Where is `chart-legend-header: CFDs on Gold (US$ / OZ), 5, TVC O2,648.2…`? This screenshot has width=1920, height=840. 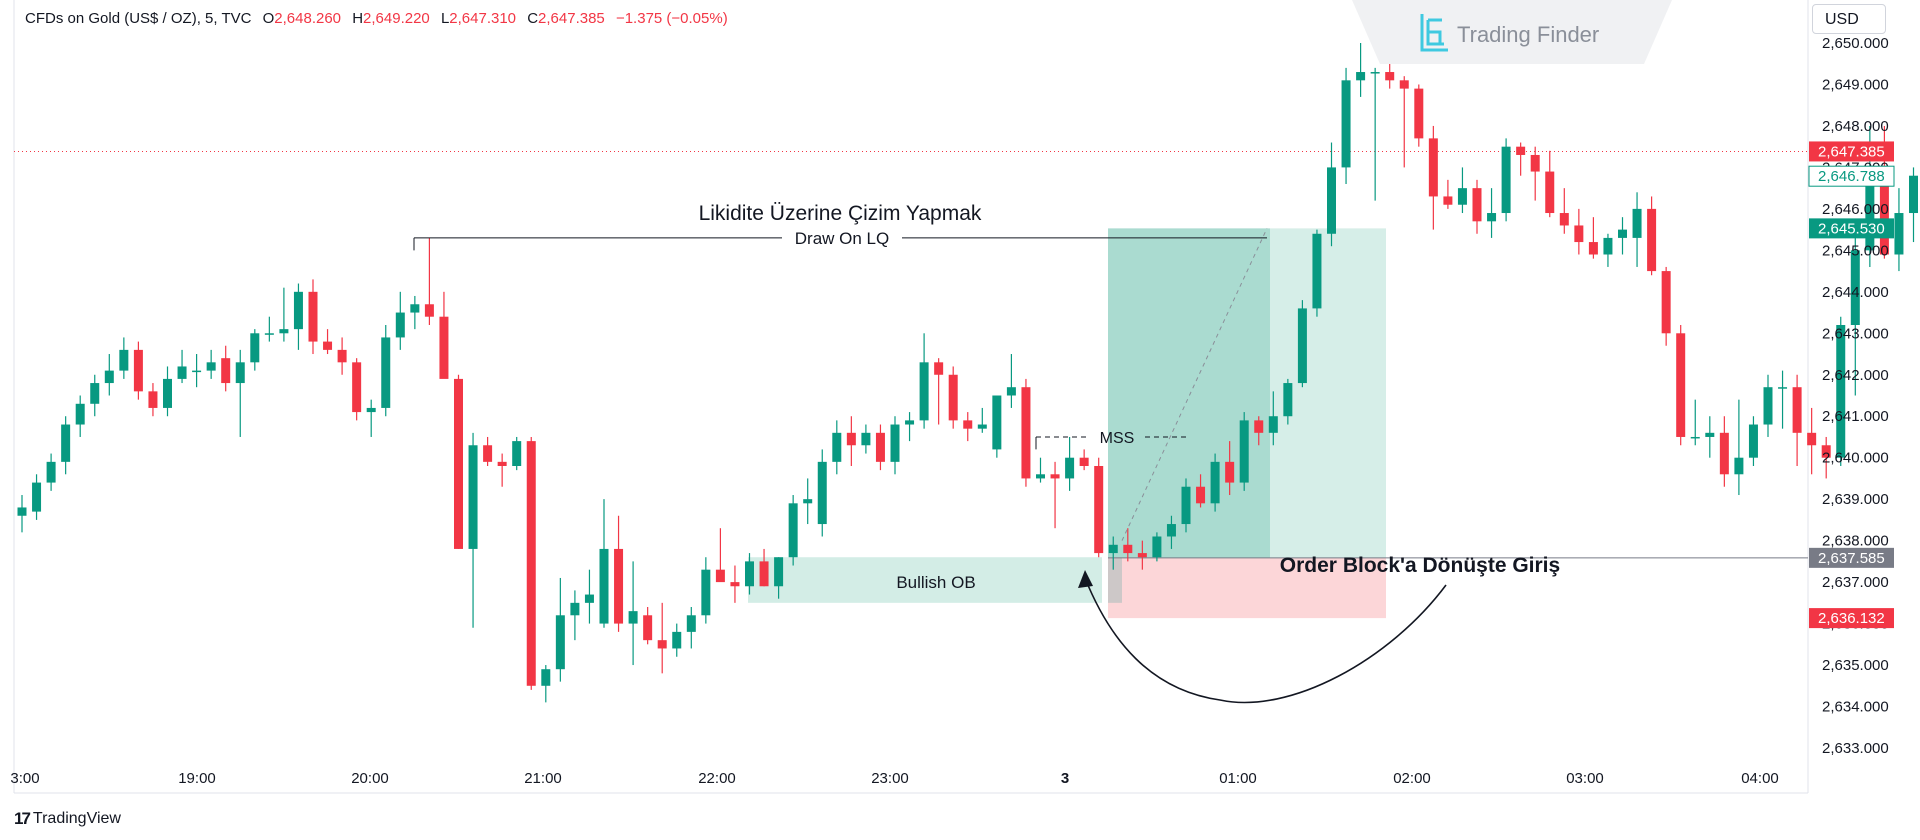 chart-legend-header: CFDs on Gold (US$ / OZ), 5, TVC O2,648.2… is located at coordinates (376, 18).